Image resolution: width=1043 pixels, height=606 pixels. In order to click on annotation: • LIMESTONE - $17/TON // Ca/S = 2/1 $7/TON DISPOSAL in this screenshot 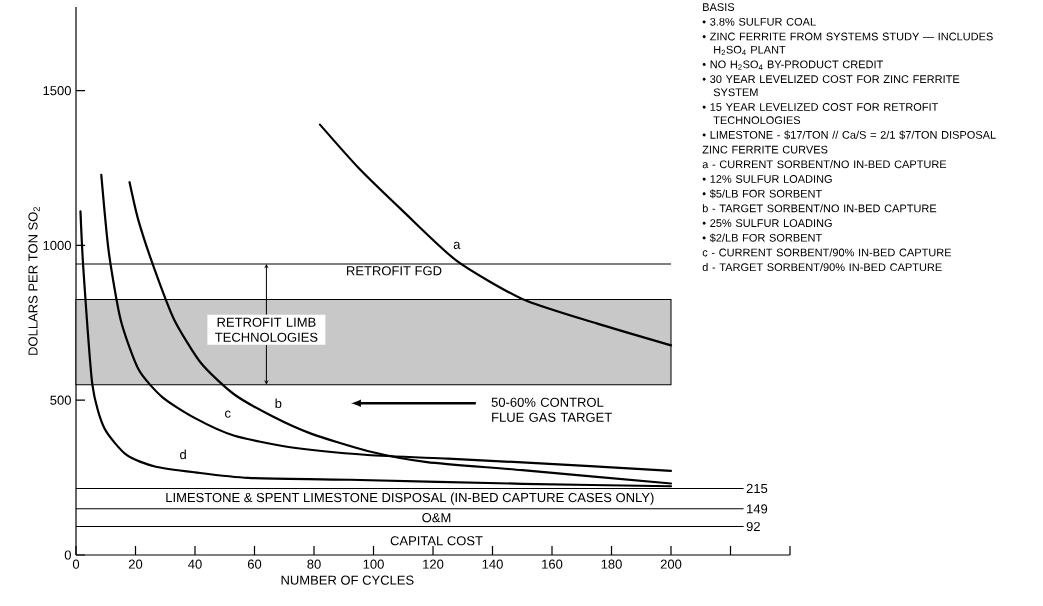, I will do `click(849, 135)`.